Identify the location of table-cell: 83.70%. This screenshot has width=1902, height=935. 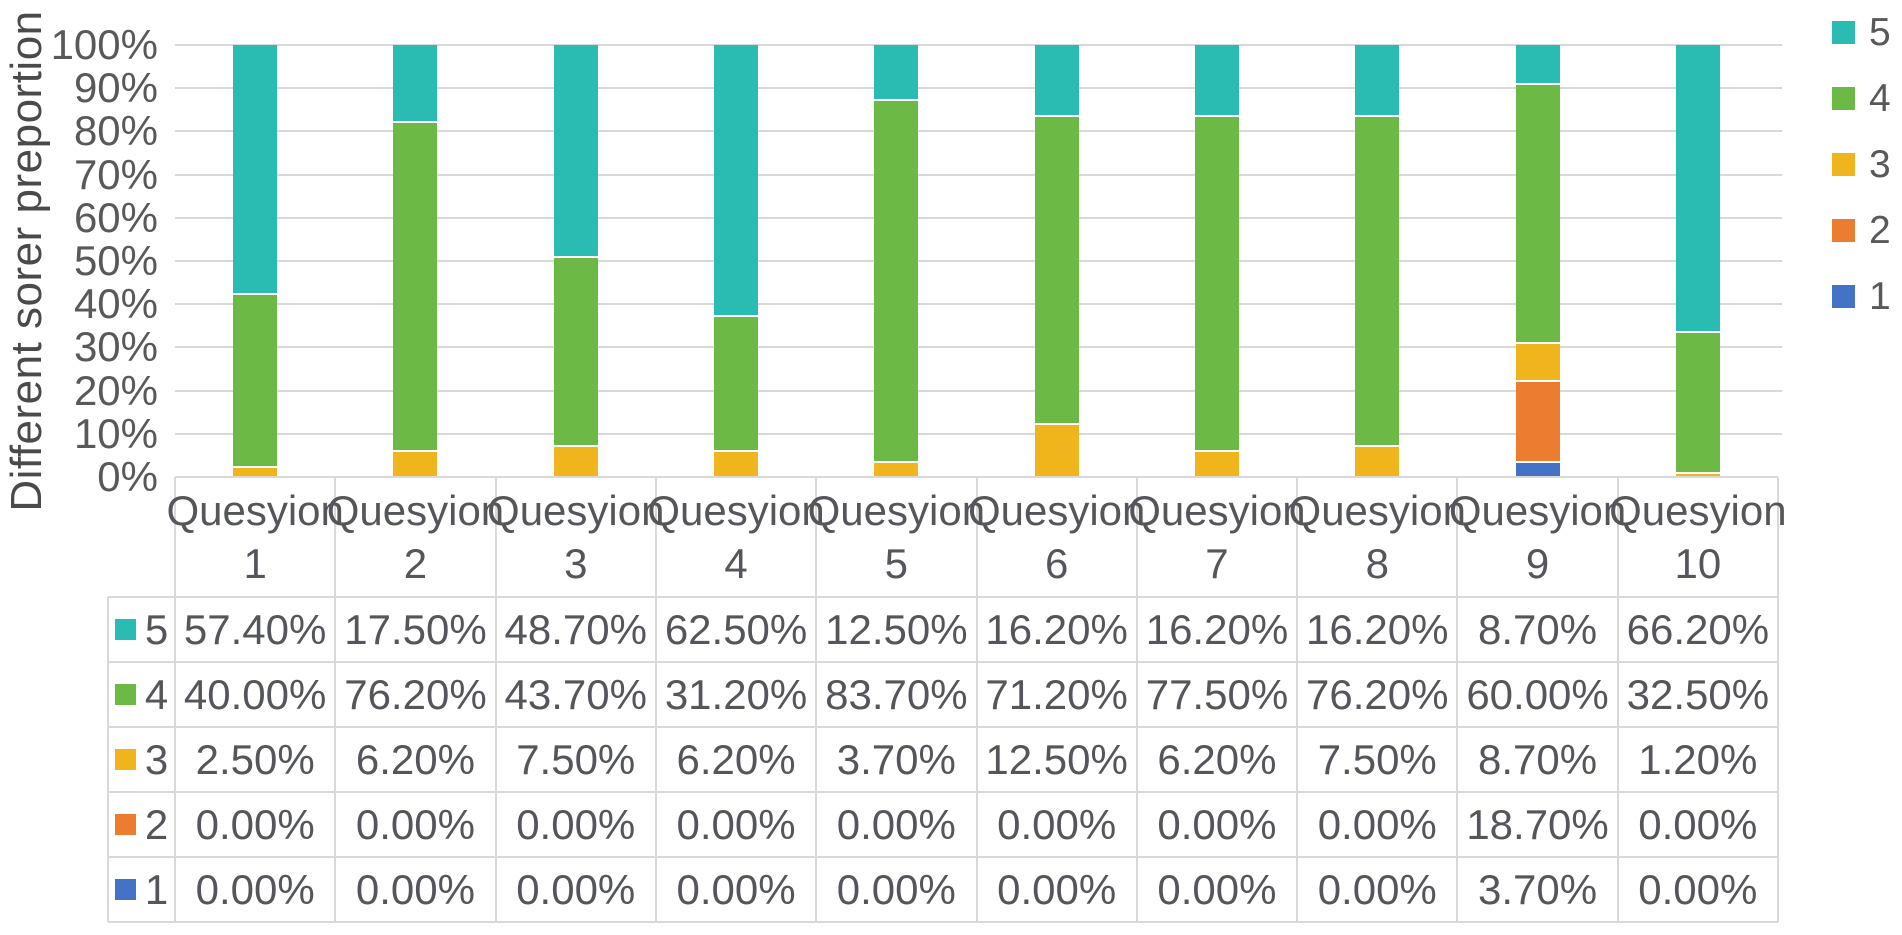
(896, 694).